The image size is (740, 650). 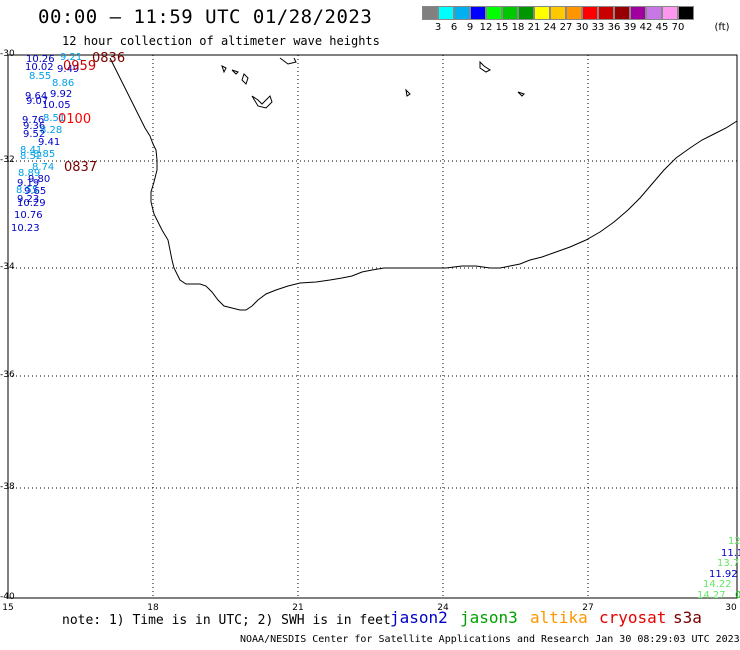 What do you see at coordinates (7, 375) in the screenshot?
I see `latitude-label: -36` at bounding box center [7, 375].